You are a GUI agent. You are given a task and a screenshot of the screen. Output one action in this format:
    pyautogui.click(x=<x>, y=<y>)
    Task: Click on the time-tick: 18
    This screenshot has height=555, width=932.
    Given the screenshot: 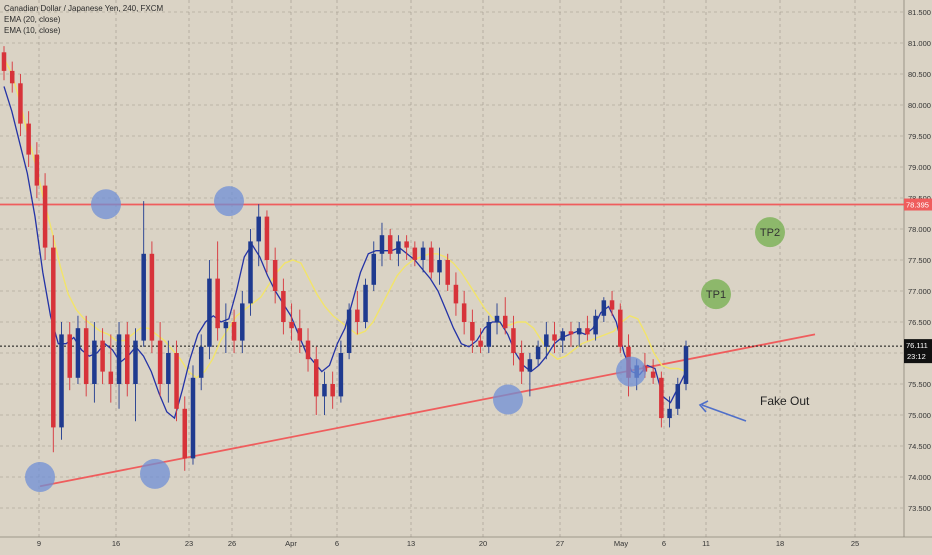 What is the action you would take?
    pyautogui.click(x=780, y=543)
    